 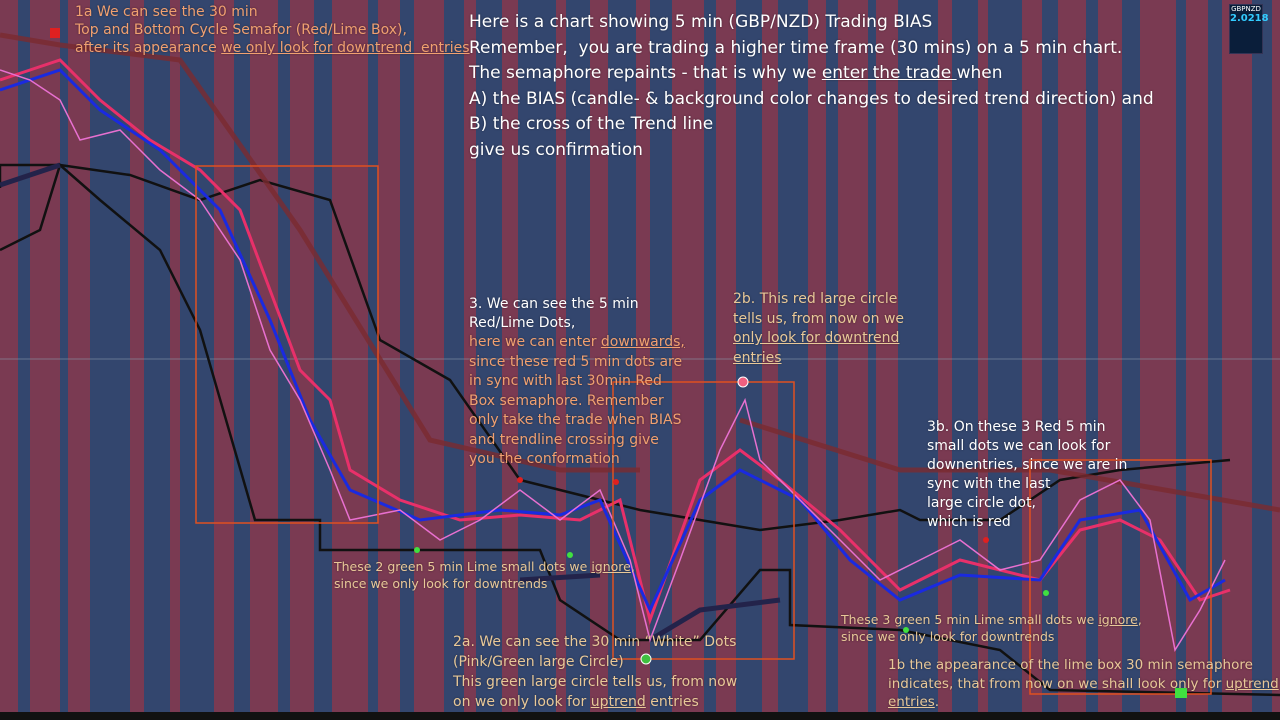 I want to click on annotation-line: B) the cross of the Trend line, so click(x=811, y=125).